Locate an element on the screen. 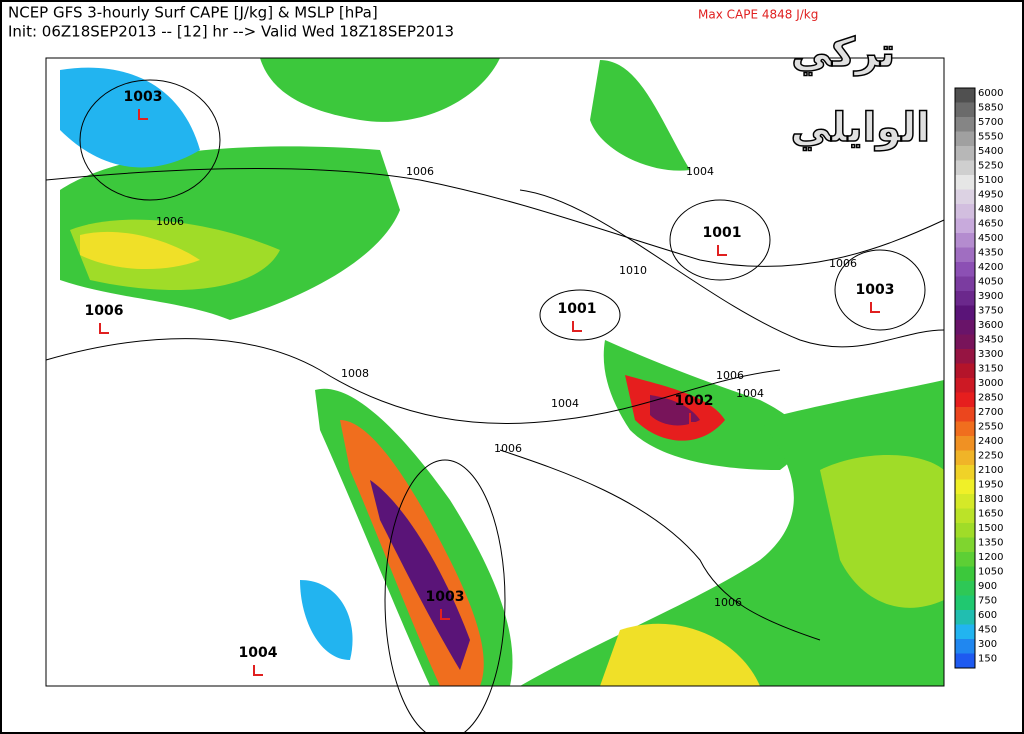 The width and height of the screenshot is (1024, 734). colorbar-label: 4350 is located at coordinates (990, 253).